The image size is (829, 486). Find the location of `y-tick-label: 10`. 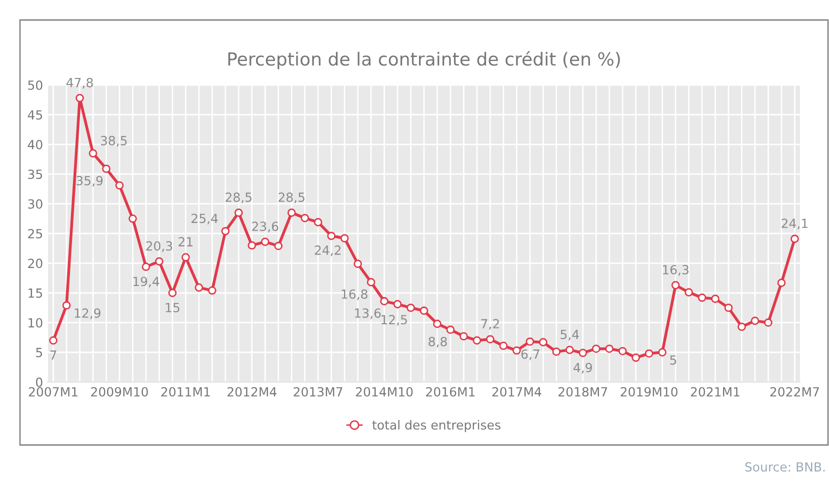

y-tick-label: 10 is located at coordinates (35, 323).